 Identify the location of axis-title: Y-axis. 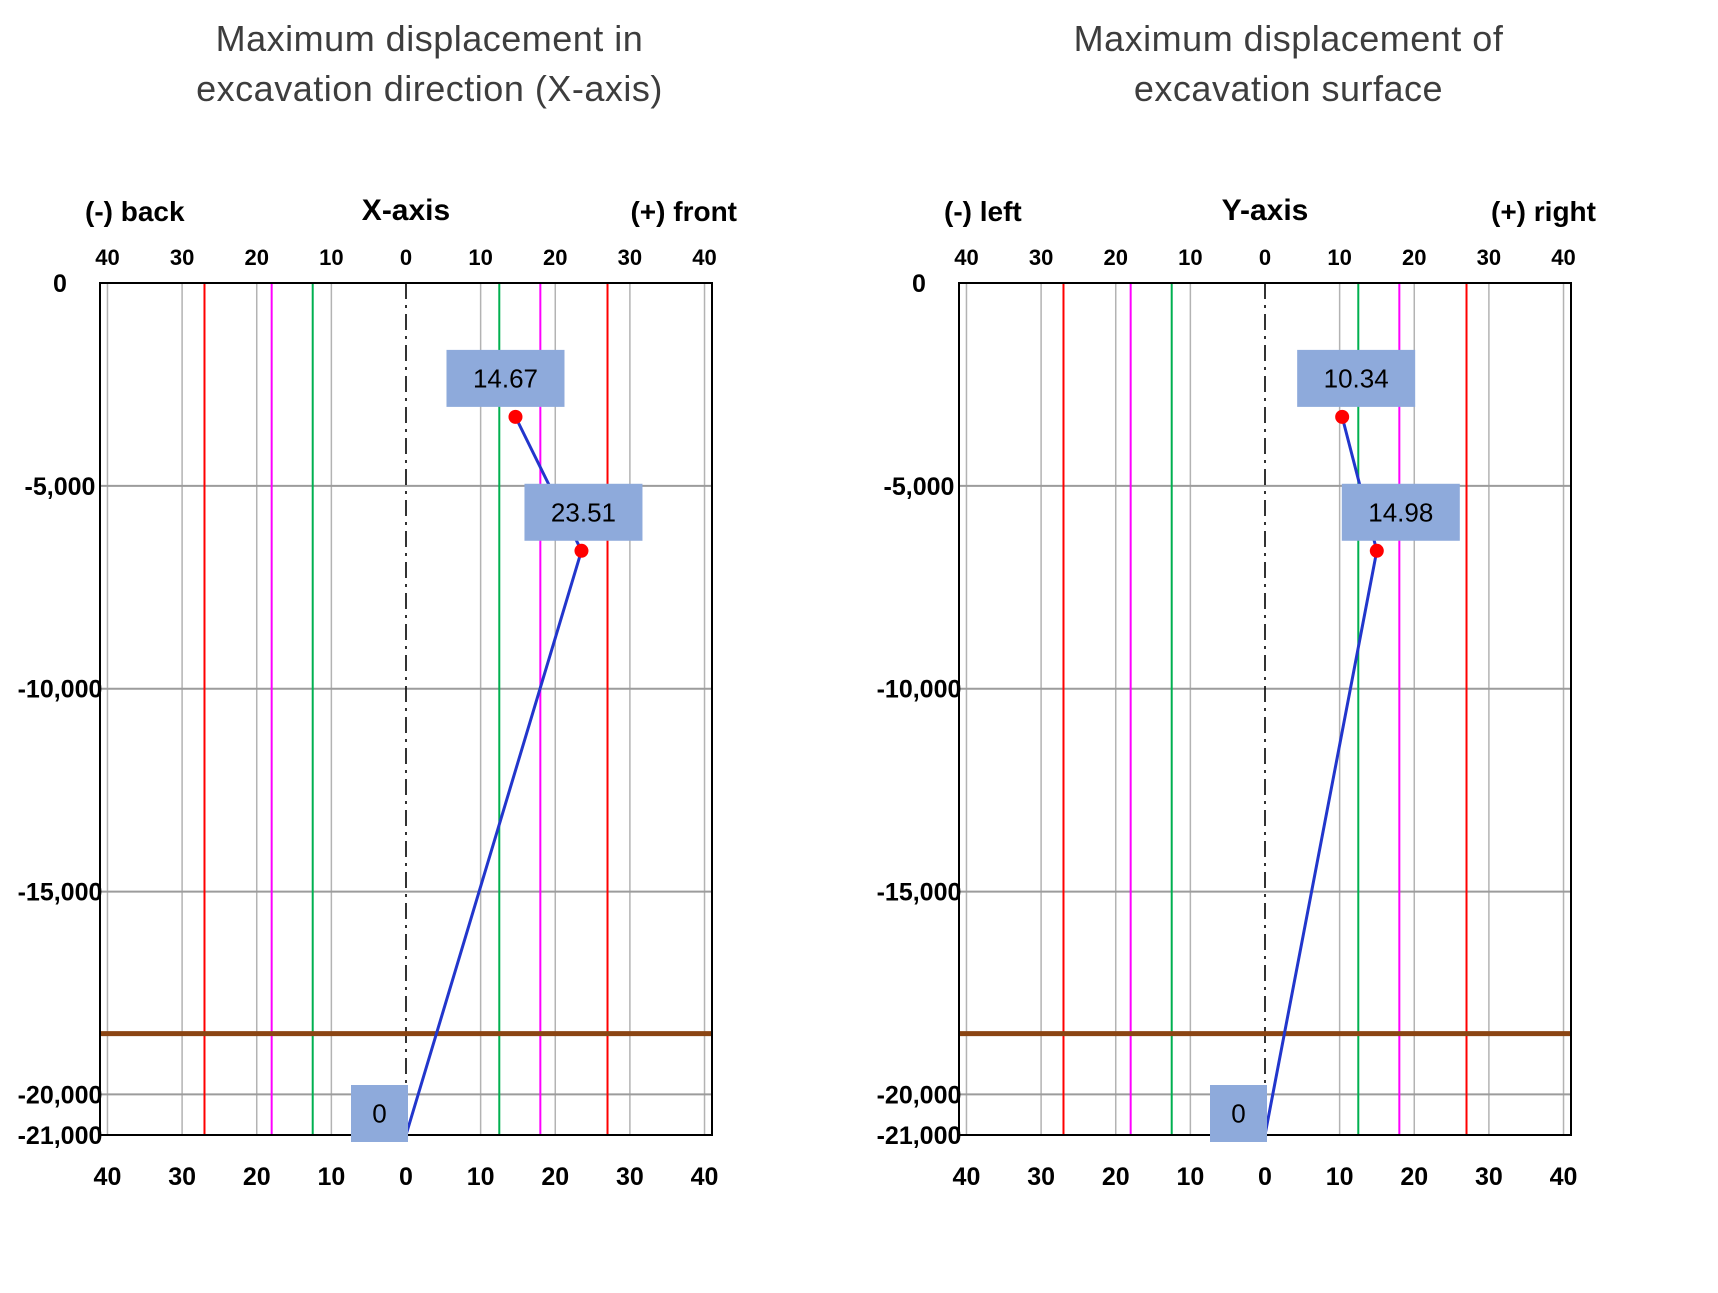
(1265, 210).